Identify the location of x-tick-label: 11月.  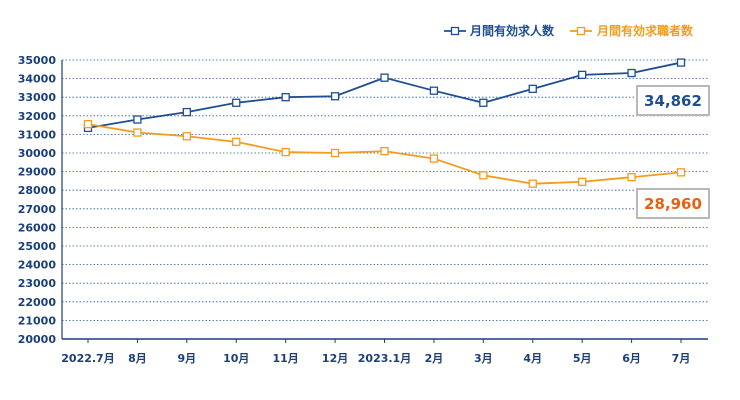
(286, 358).